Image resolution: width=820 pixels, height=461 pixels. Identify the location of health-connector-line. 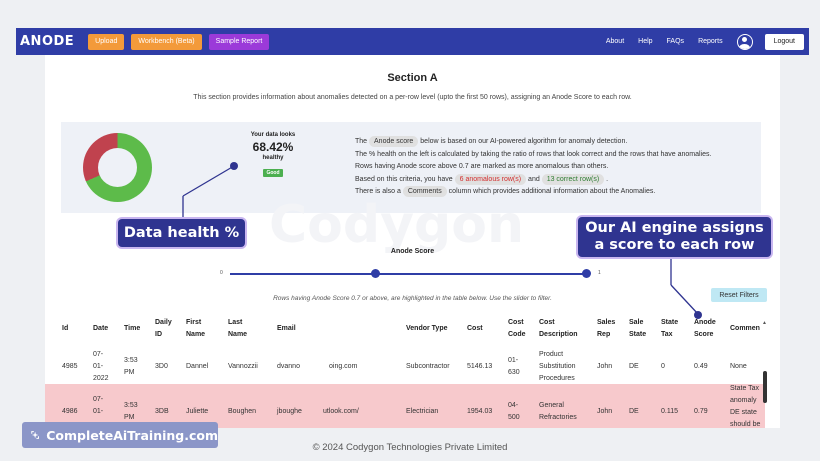
(208, 181).